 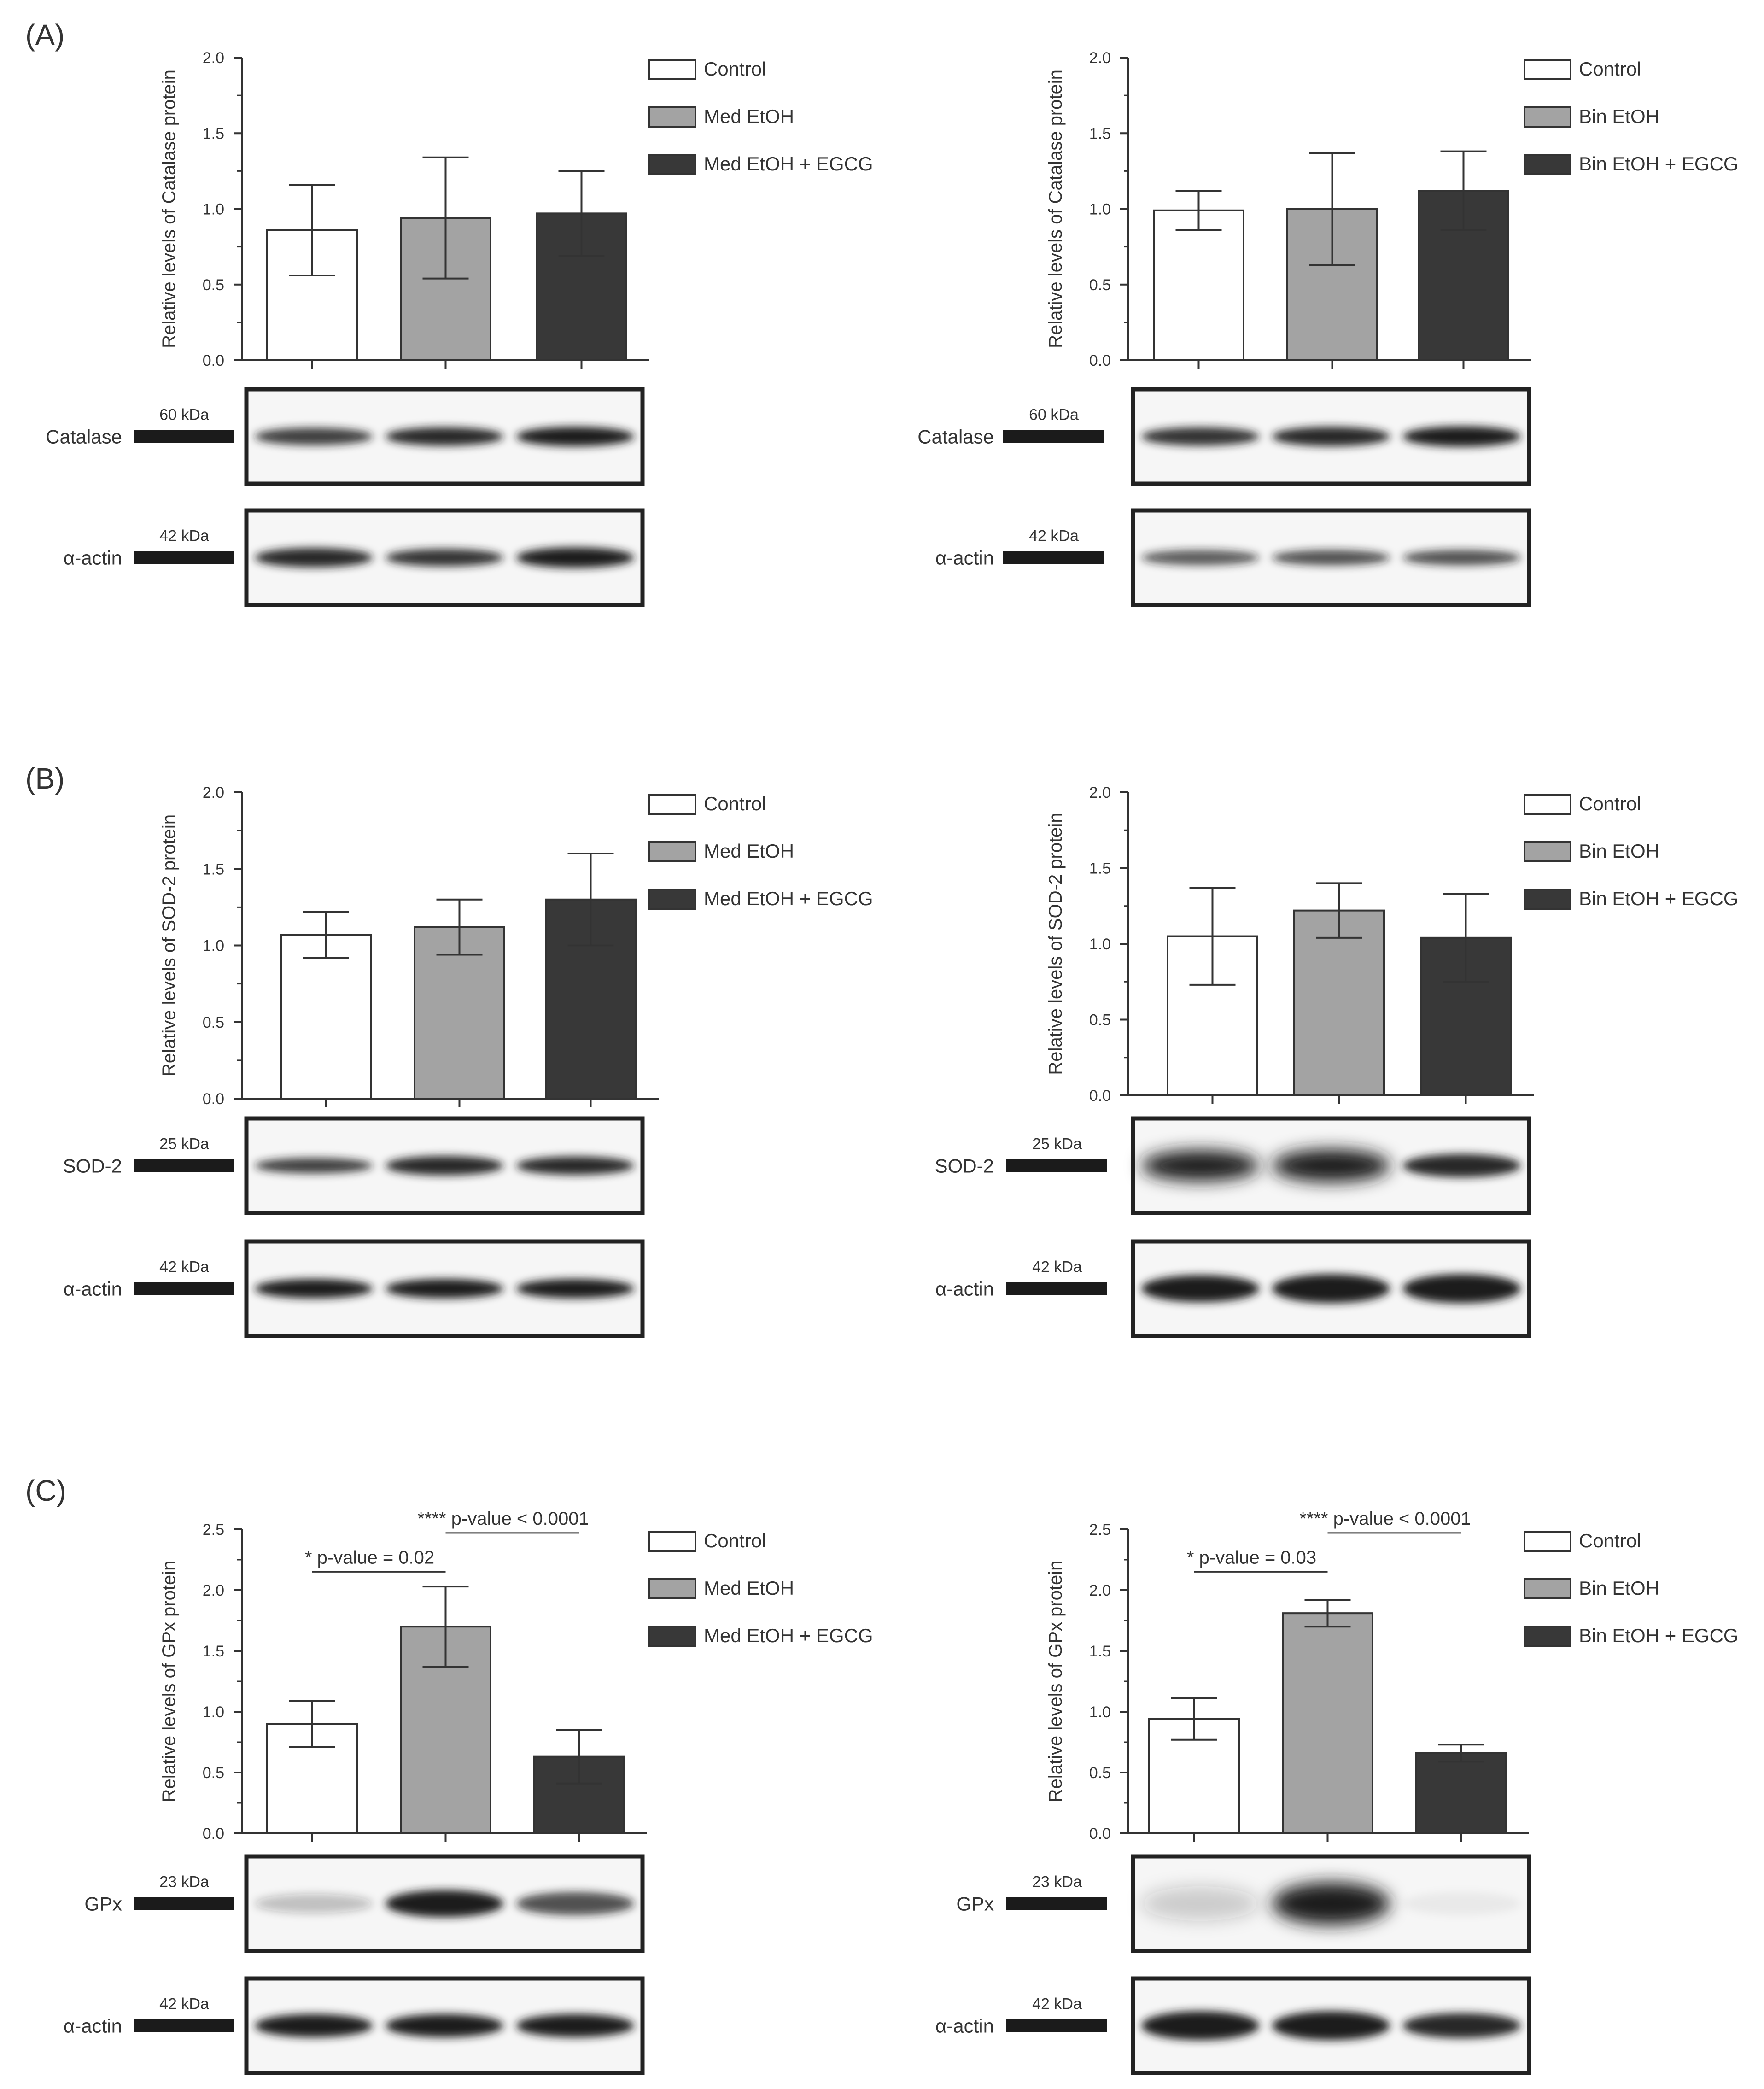 I want to click on panel-label-c: (C), so click(x=46, y=1490).